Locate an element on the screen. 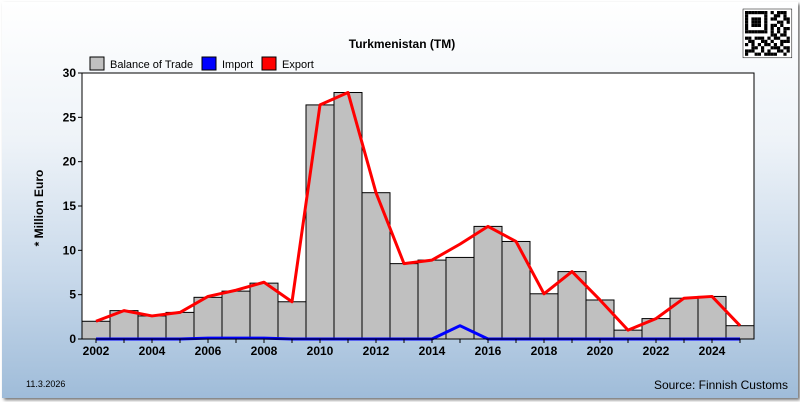 This screenshot has width=800, height=402. bar-2006 is located at coordinates (208, 318).